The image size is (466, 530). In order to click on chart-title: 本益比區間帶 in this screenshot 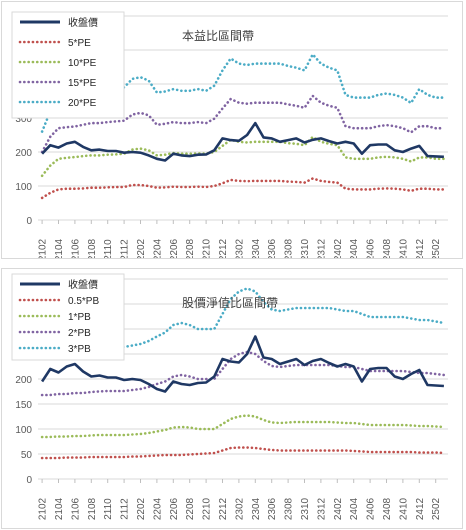, I will do `click(218, 36)`.